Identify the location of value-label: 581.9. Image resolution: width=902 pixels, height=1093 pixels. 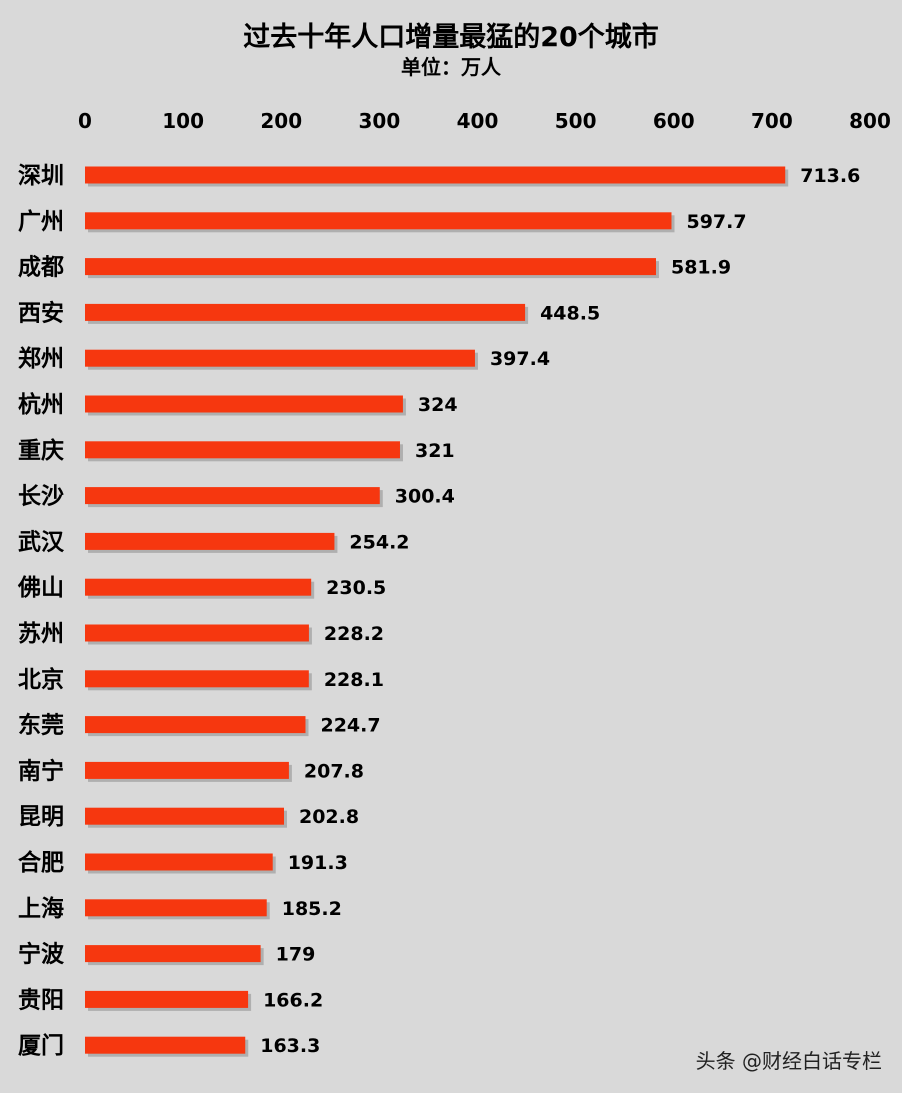
(701, 268).